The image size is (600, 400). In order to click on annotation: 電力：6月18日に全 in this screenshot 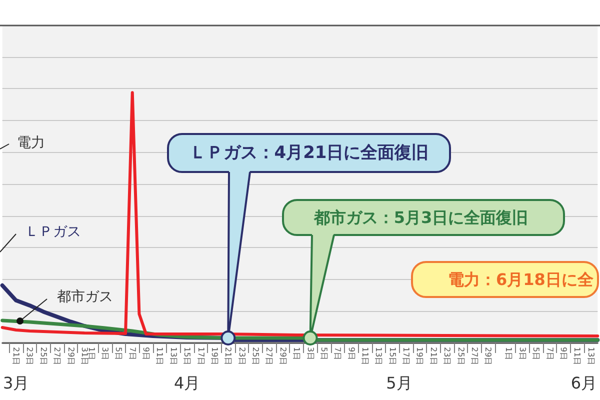, I will do `click(521, 279)`.